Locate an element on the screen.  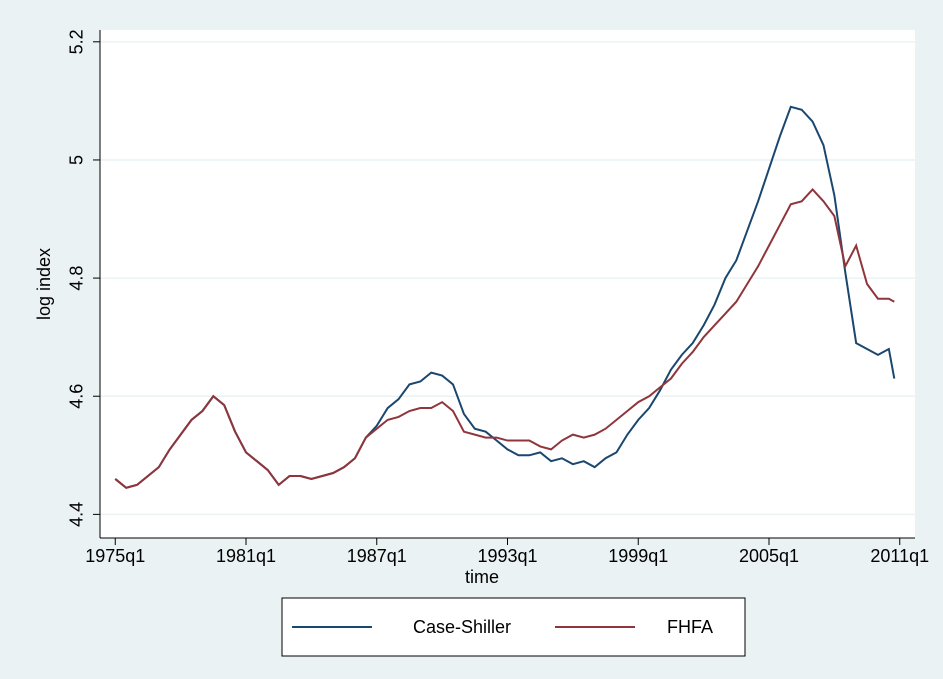
y-tick-label: 5 is located at coordinates (77, 160).